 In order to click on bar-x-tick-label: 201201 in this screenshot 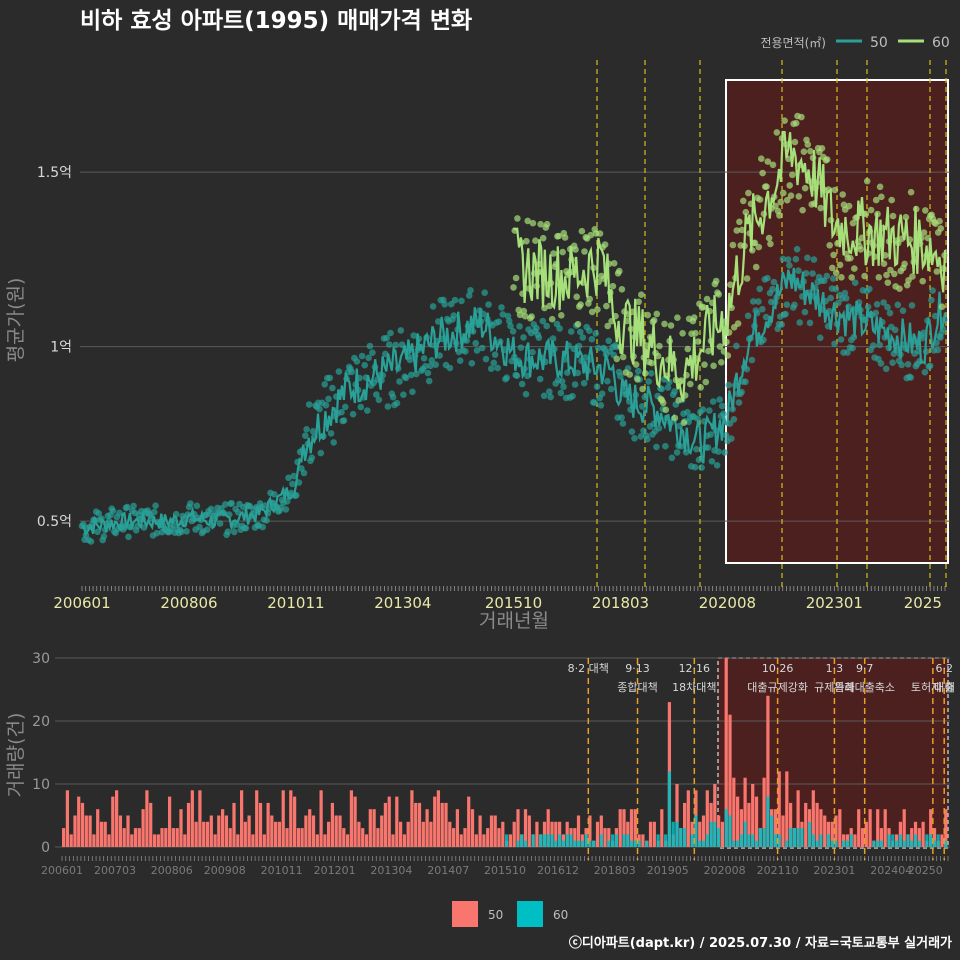, I will do `click(335, 870)`.